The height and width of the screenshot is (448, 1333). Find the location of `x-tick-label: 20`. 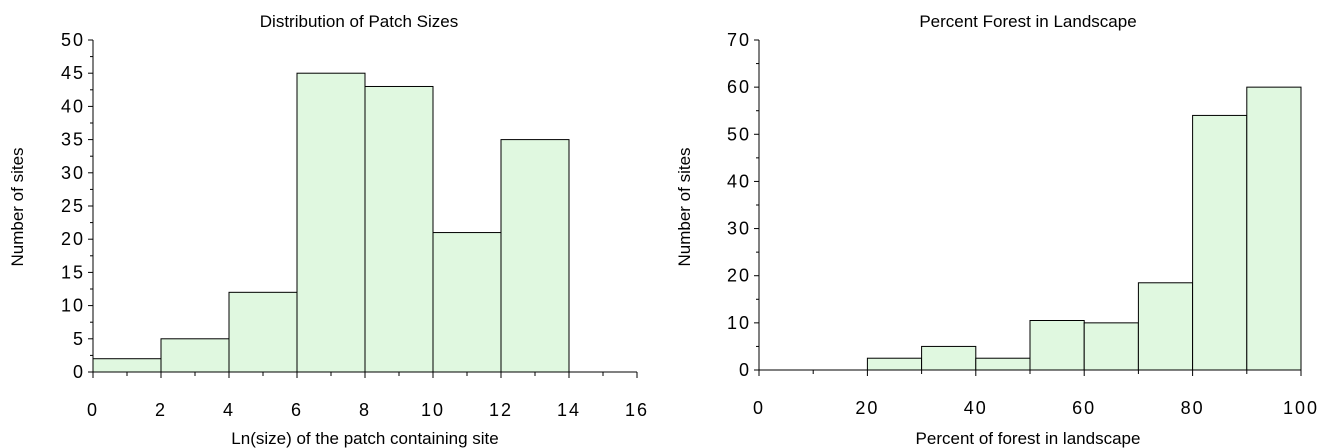

x-tick-label: 20 is located at coordinates (867, 408).